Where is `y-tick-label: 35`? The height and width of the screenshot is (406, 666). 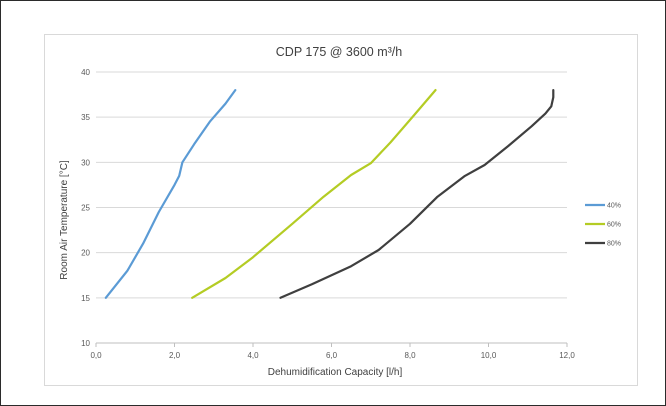
y-tick-label: 35 is located at coordinates (85, 117).